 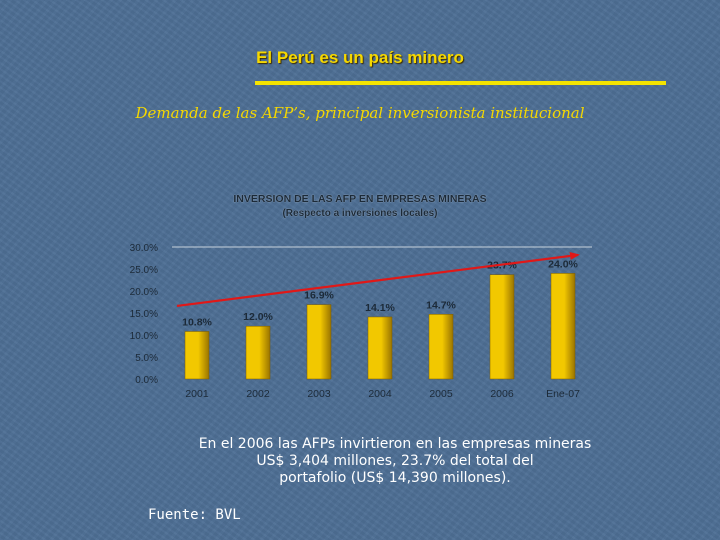 What do you see at coordinates (258, 394) in the screenshot?
I see `x-tick-label: 2002` at bounding box center [258, 394].